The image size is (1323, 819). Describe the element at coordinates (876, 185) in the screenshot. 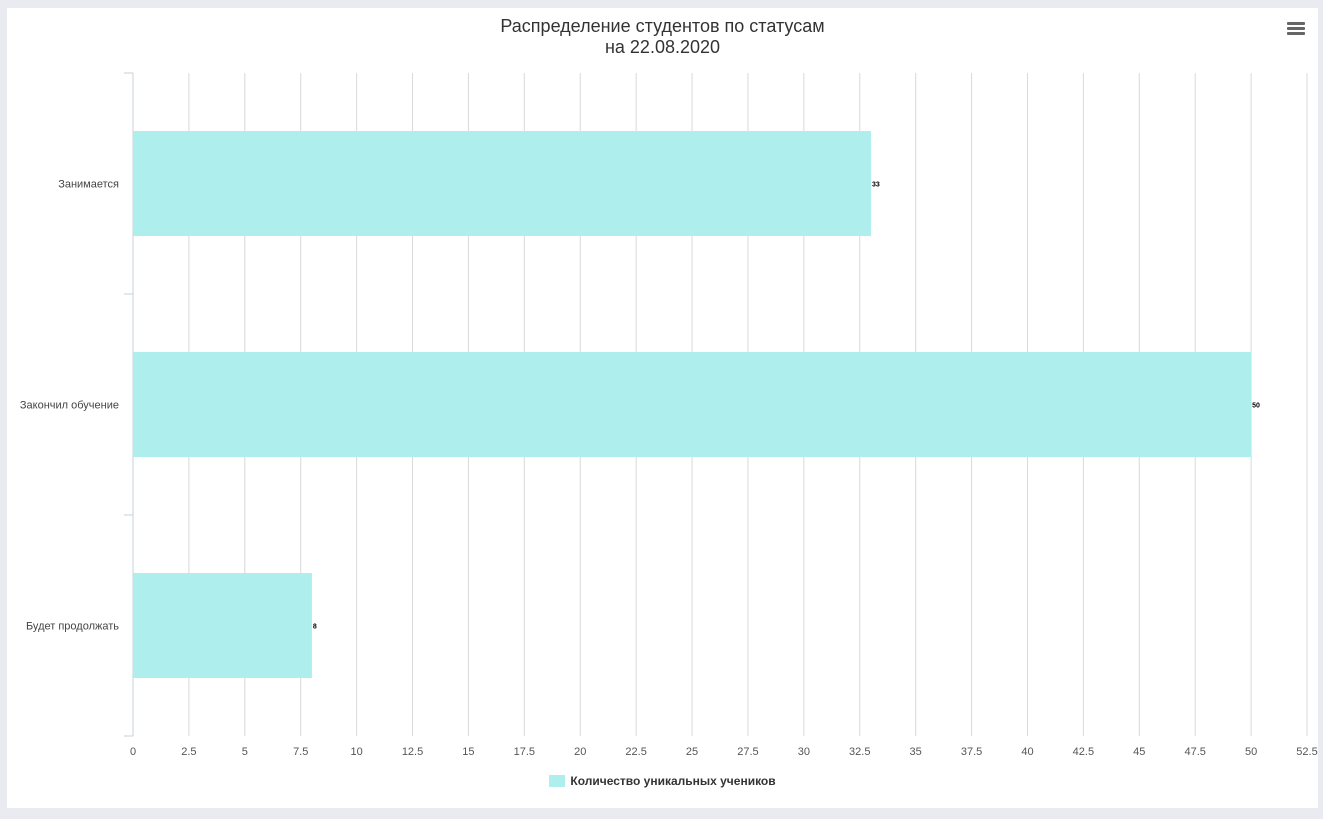

I see `data-label: 33` at that location.